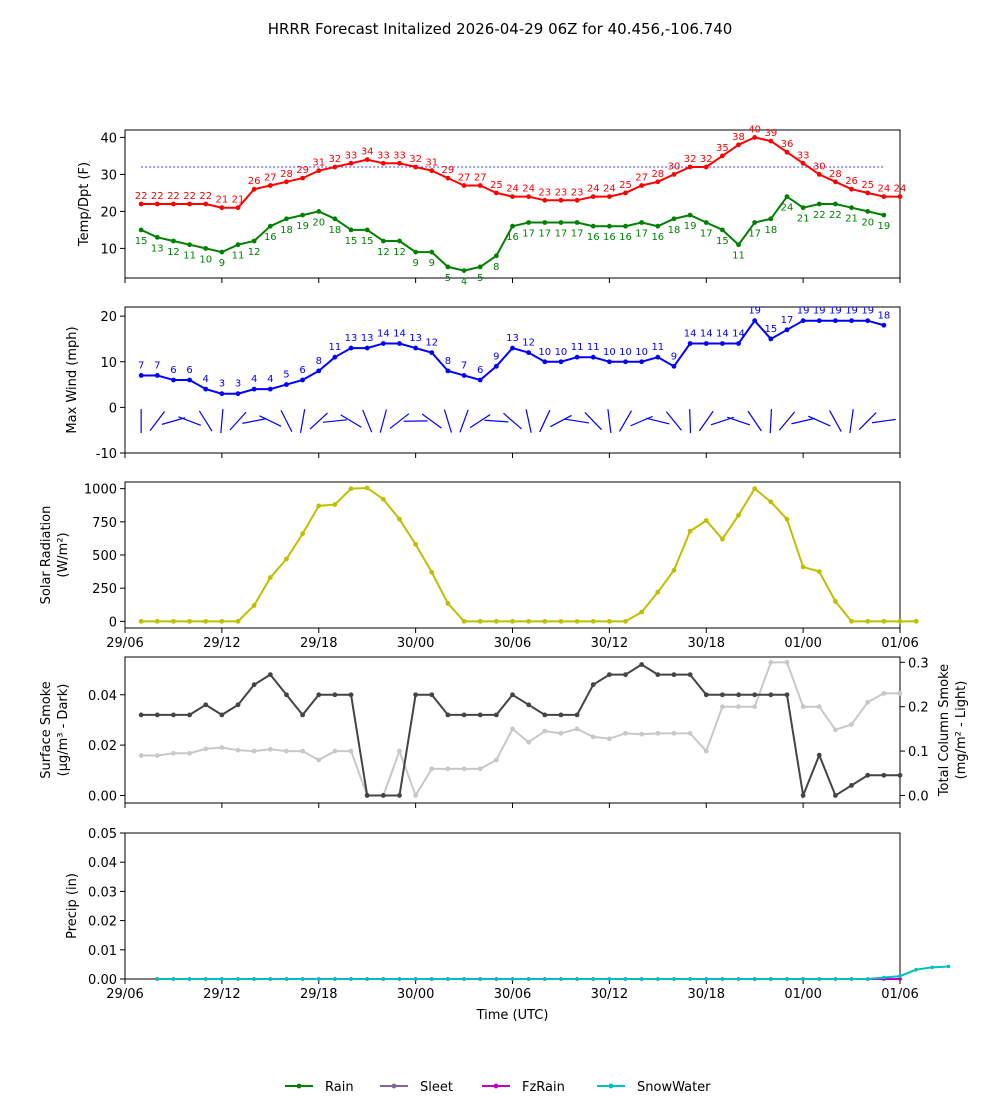  What do you see at coordinates (770, 329) in the screenshot?
I see `max-wind-data-label: 15` at bounding box center [770, 329].